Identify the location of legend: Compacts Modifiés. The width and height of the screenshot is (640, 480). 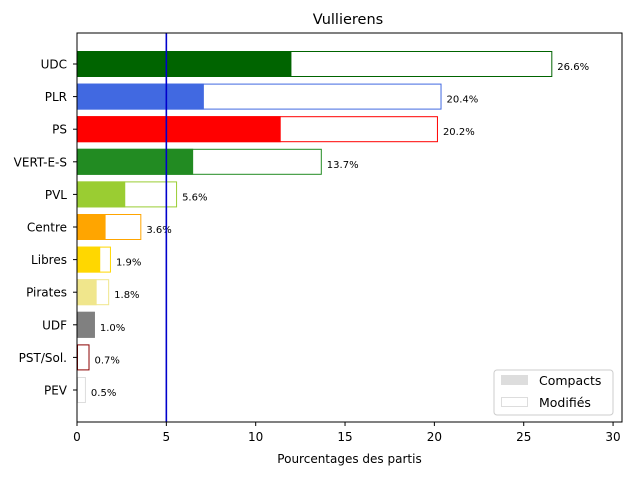
(553, 392).